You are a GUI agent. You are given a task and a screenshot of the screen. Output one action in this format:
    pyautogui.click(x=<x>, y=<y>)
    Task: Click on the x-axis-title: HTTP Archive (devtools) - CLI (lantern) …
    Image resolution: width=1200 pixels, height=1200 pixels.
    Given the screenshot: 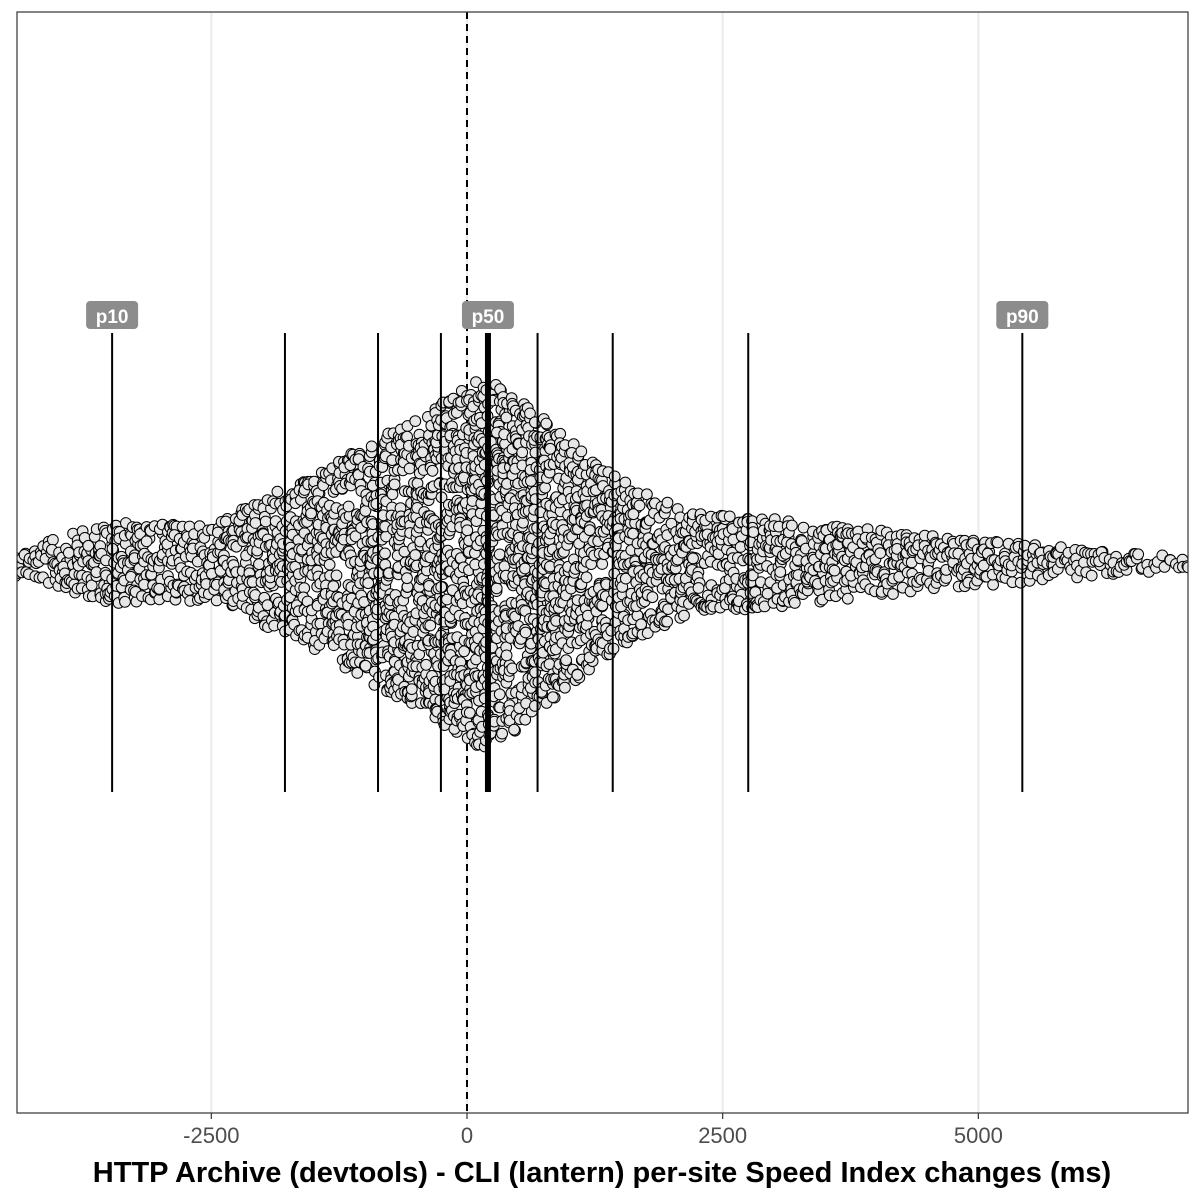 What is the action you would take?
    pyautogui.click(x=602, y=1173)
    